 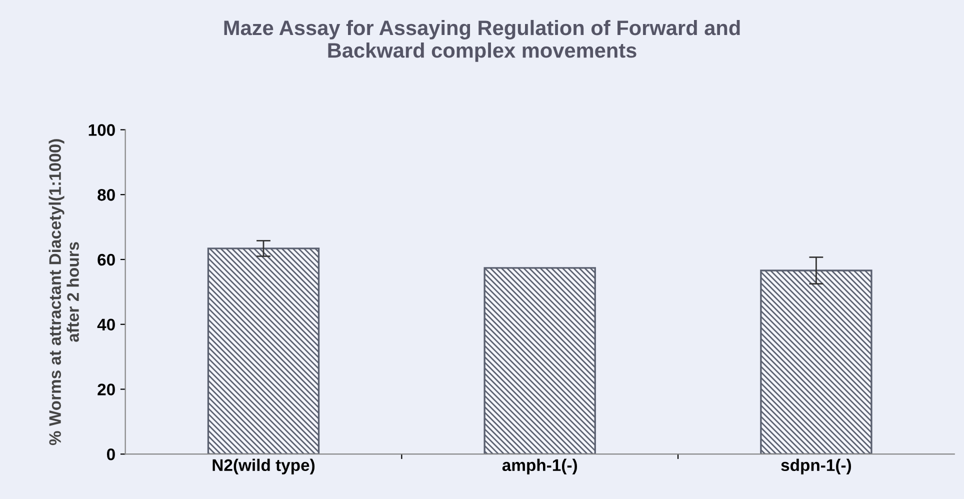 What do you see at coordinates (110, 454) in the screenshot?
I see `y-tick-label: 0` at bounding box center [110, 454].